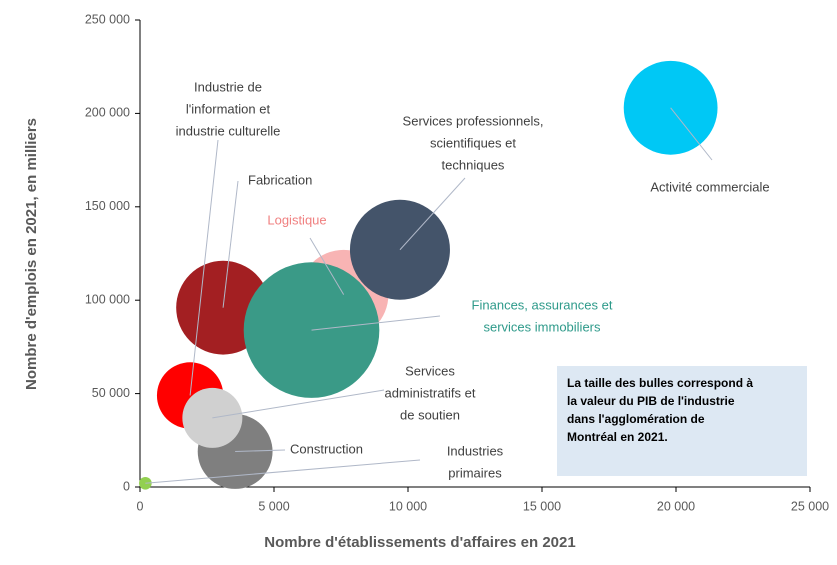 The image size is (837, 565). What do you see at coordinates (475, 472) in the screenshot?
I see `bubble-label: primaires` at bounding box center [475, 472].